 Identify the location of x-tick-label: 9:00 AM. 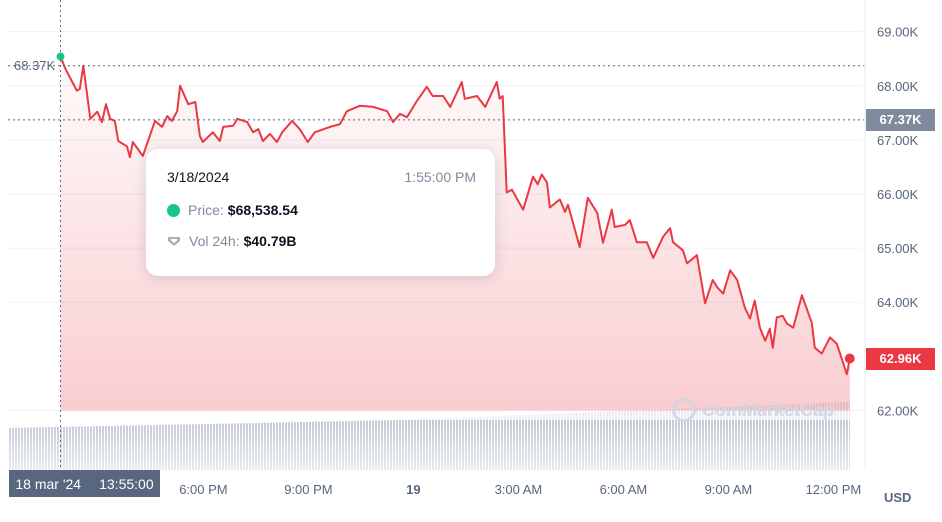
(729, 489).